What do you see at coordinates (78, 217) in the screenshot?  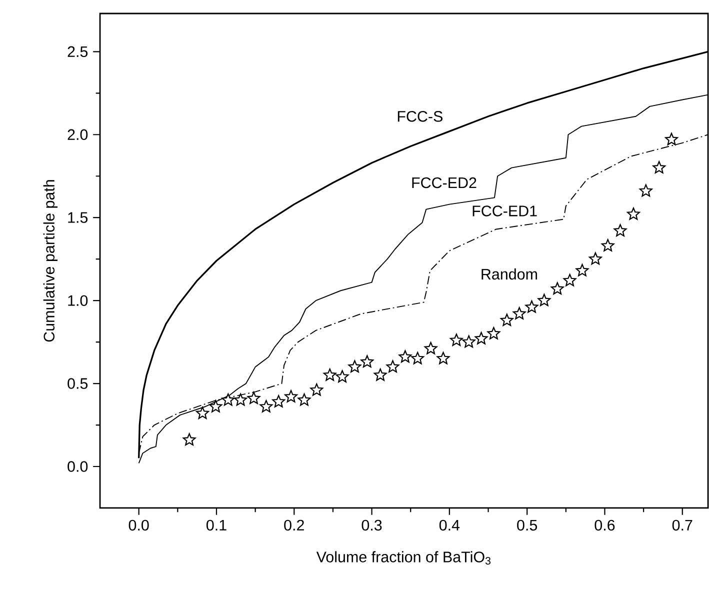 I see `y-tick-label: 1.5` at bounding box center [78, 217].